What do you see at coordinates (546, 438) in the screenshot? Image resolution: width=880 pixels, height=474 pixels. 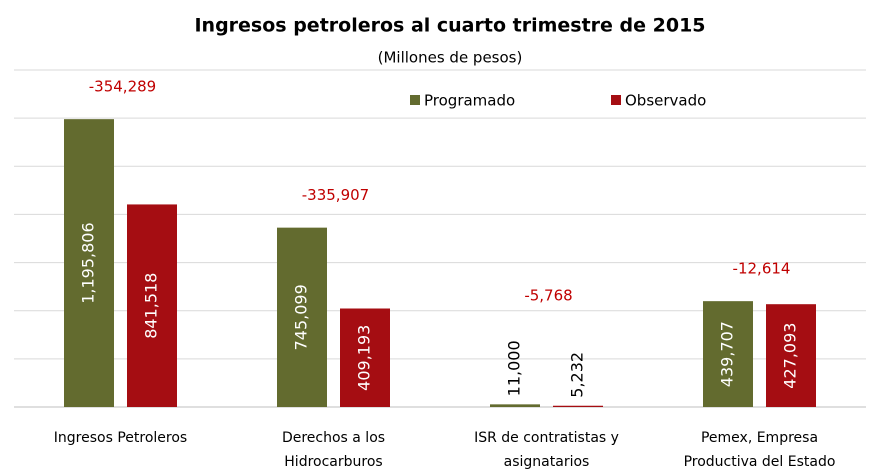 I see `x-tick-label: ISR de contratistas y` at bounding box center [546, 438].